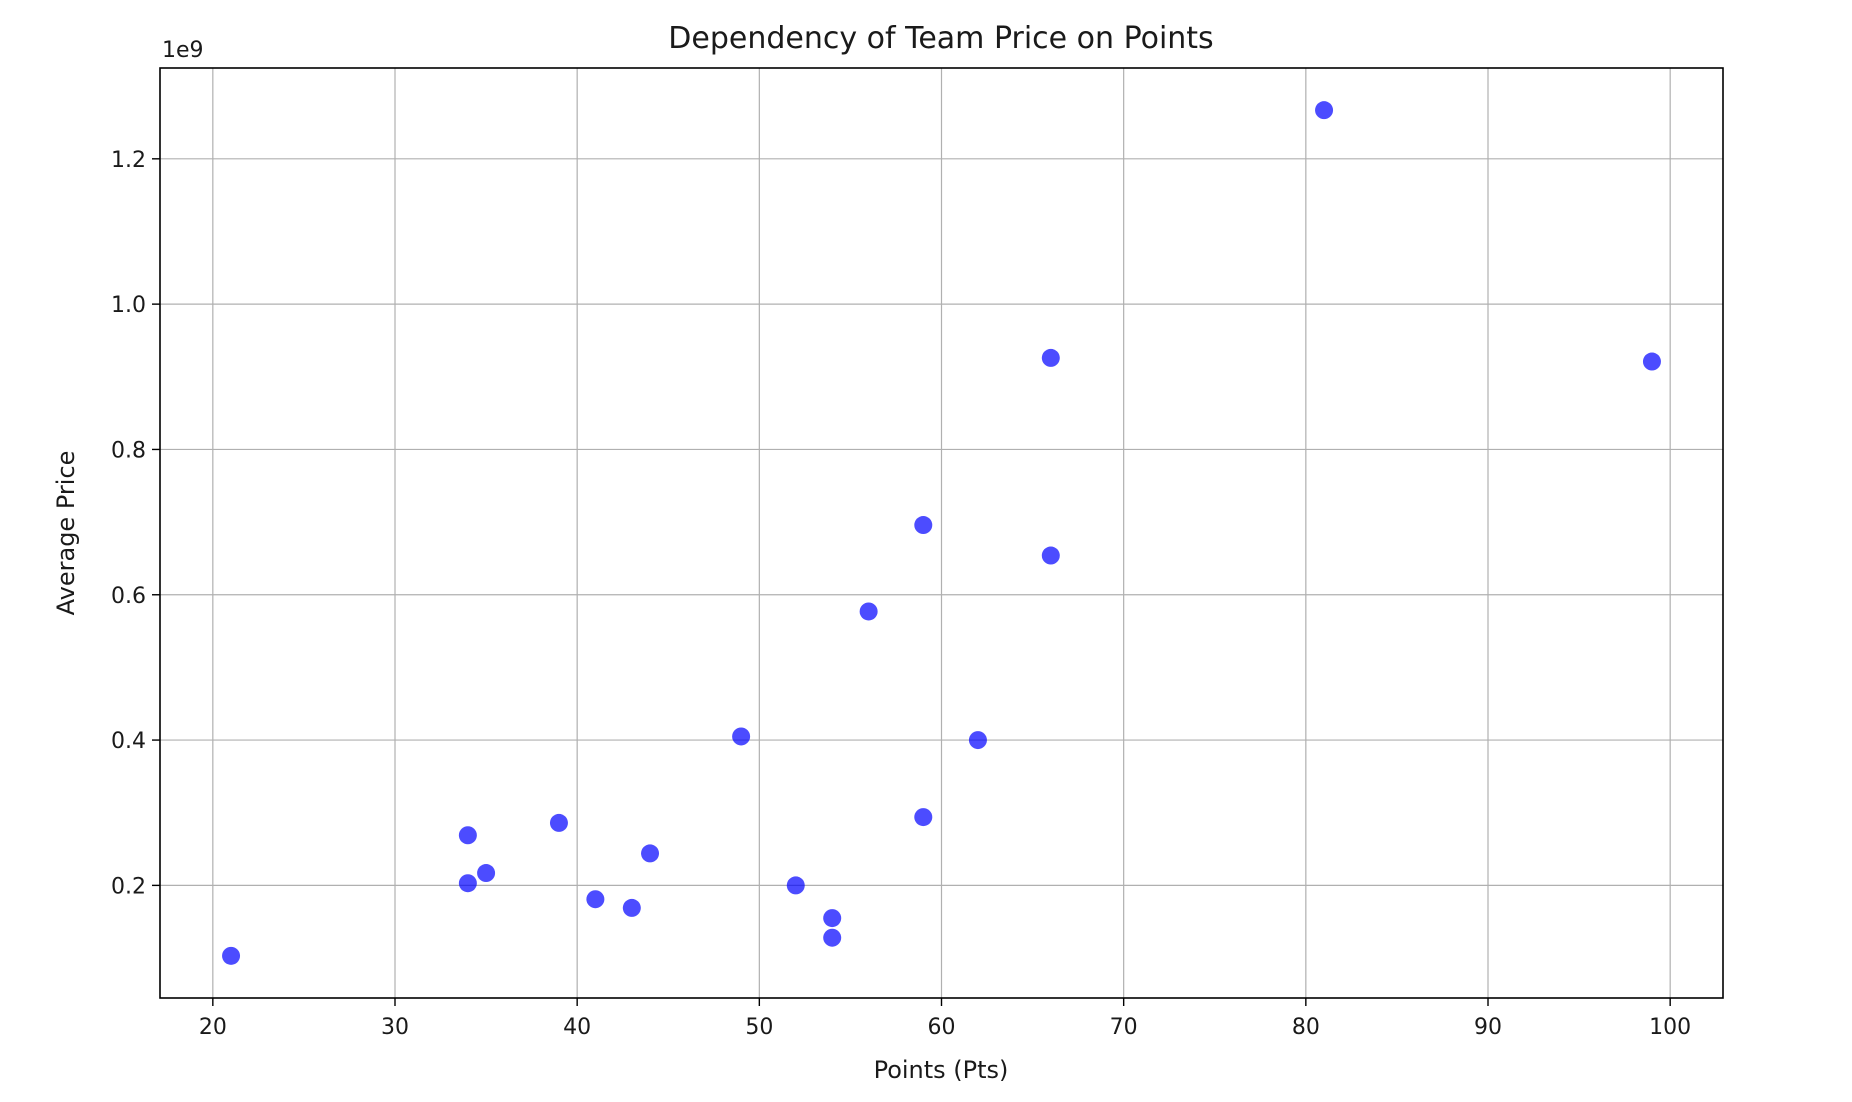  Describe the element at coordinates (128, 160) in the screenshot. I see `y-tick-label: 1.2` at that location.